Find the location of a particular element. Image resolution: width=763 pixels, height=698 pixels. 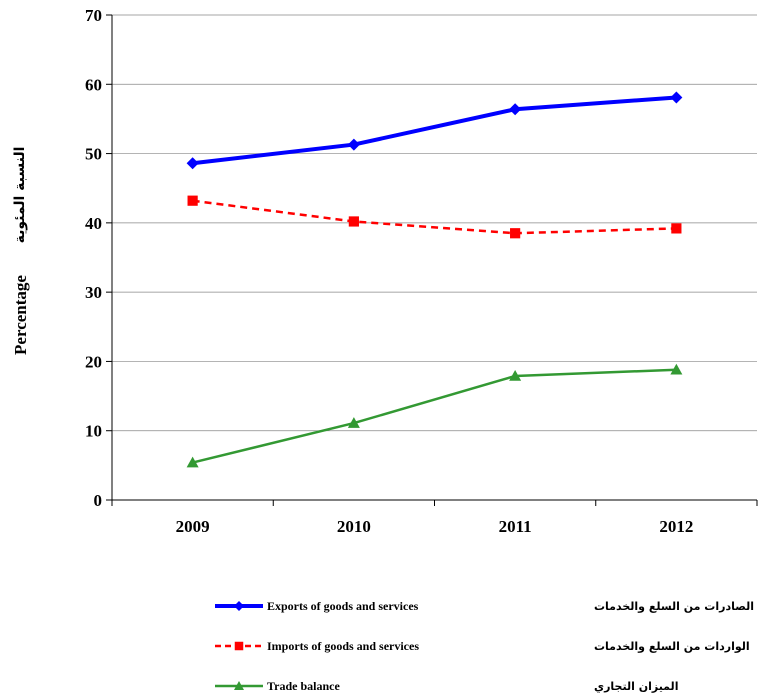

legend-item-3: Trade balance الميزان التجاري is located at coordinates (446, 686).